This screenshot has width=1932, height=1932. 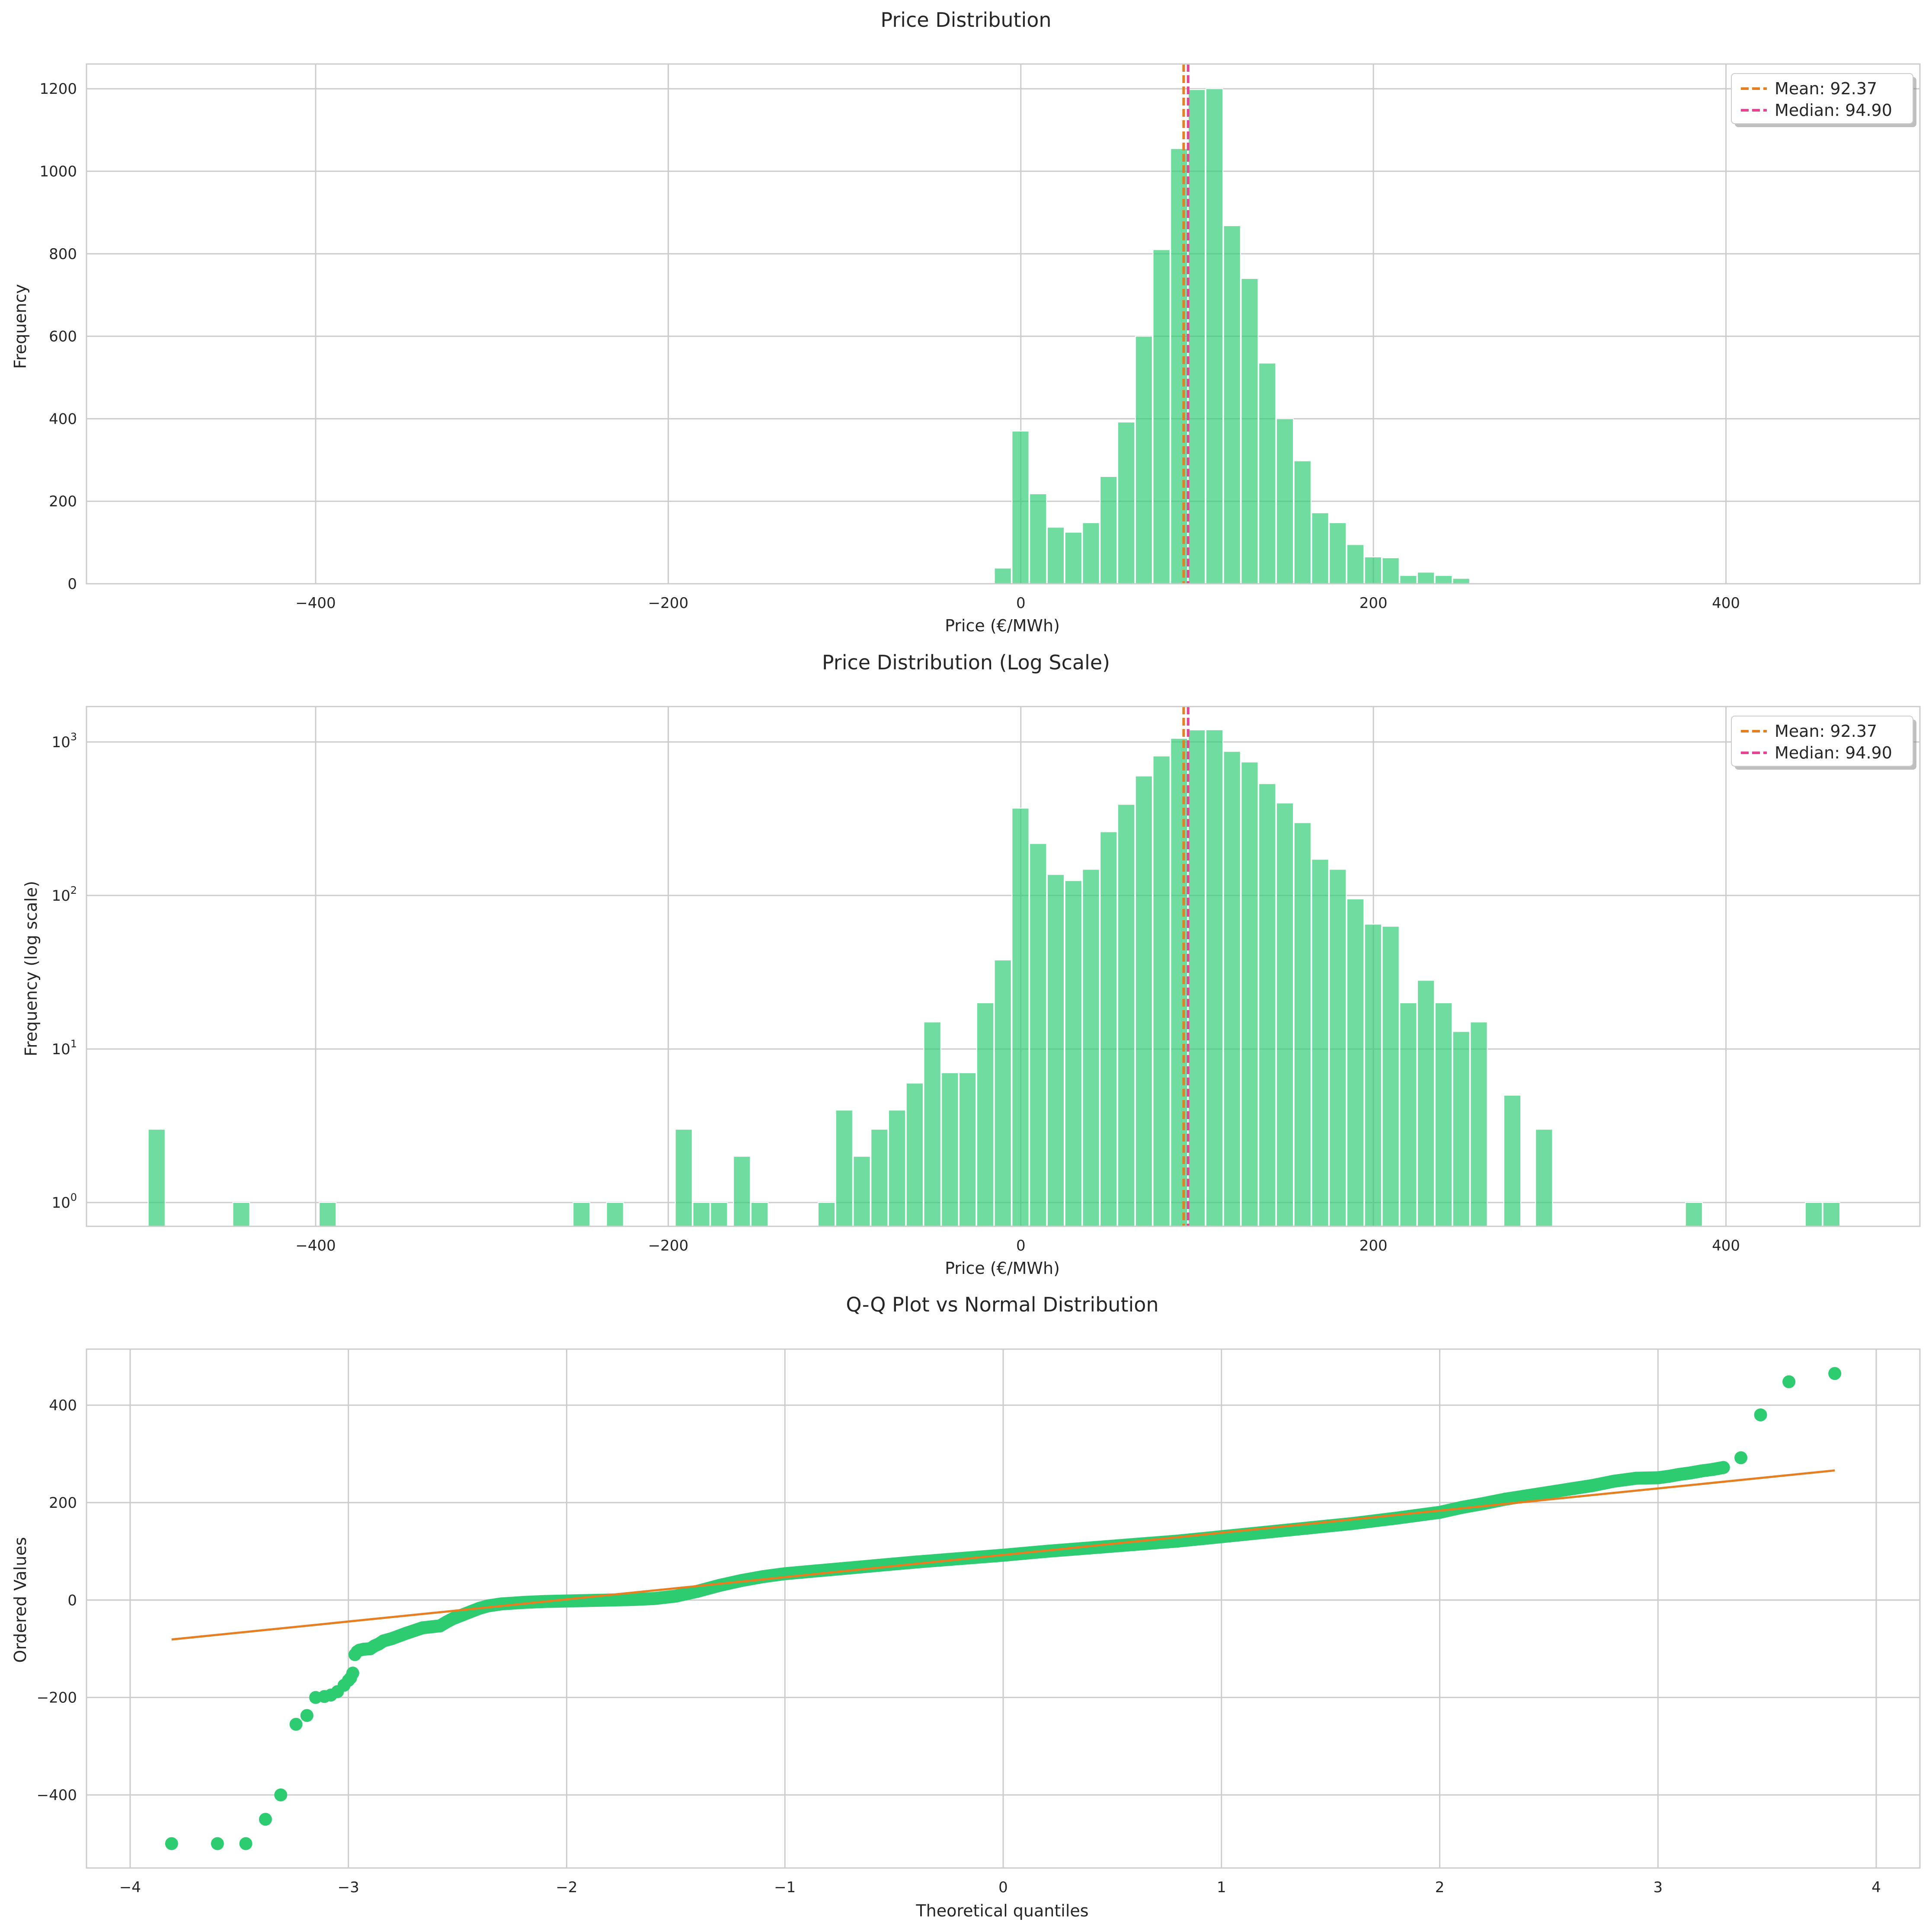 What do you see at coordinates (785, 1887) in the screenshot?
I see `x-tick-label: −1` at bounding box center [785, 1887].